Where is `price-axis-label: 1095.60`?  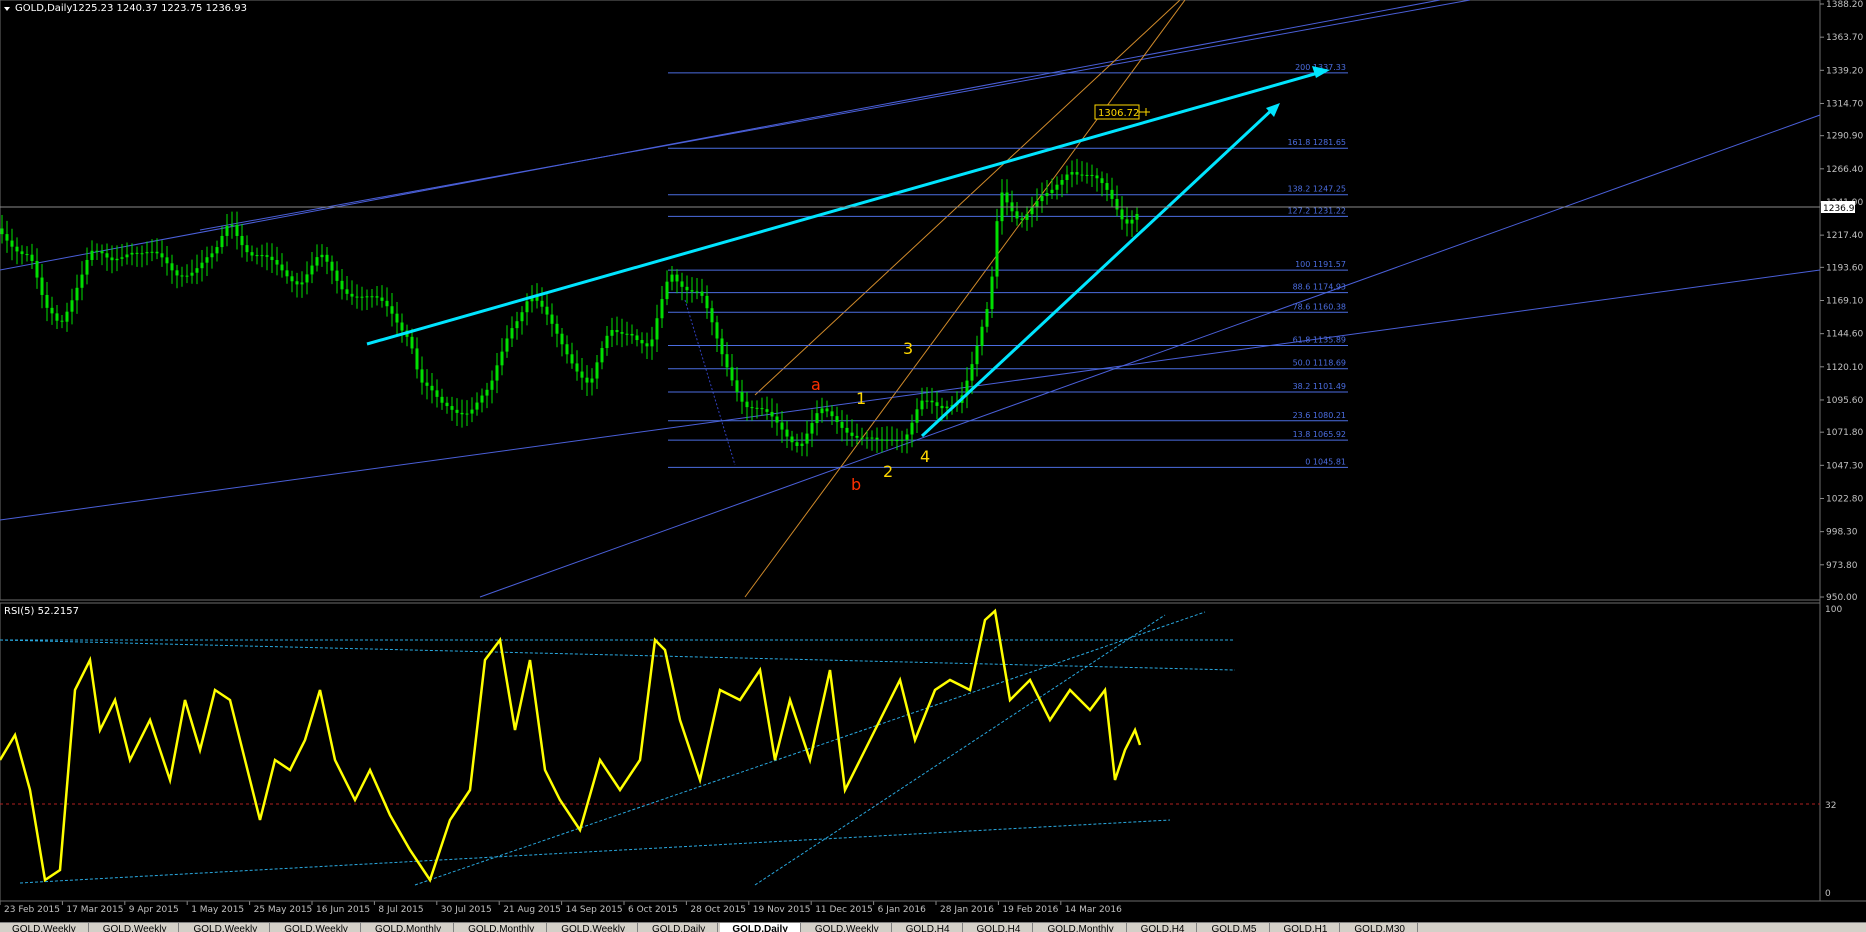 price-axis-label: 1095.60 is located at coordinates (1844, 401).